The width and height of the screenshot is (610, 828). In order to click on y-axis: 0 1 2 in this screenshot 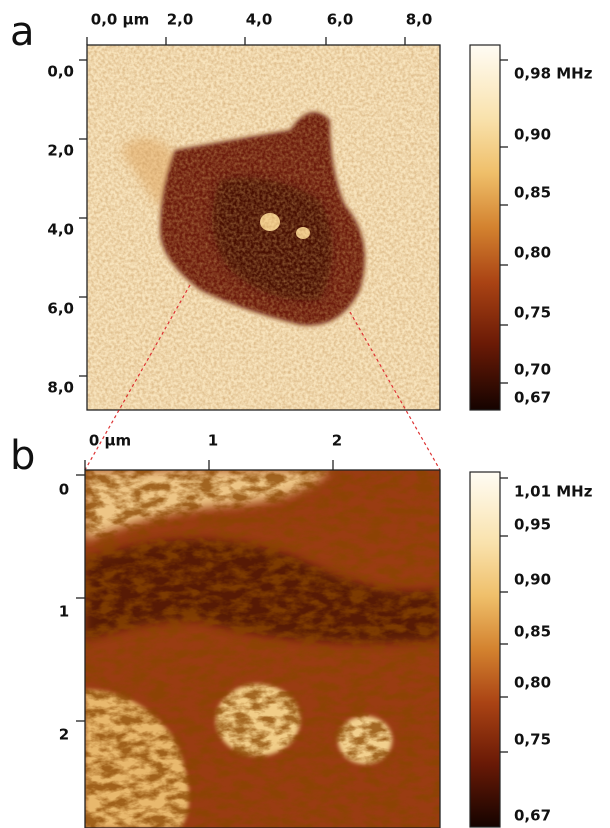, I will do `click(72, 609)`.